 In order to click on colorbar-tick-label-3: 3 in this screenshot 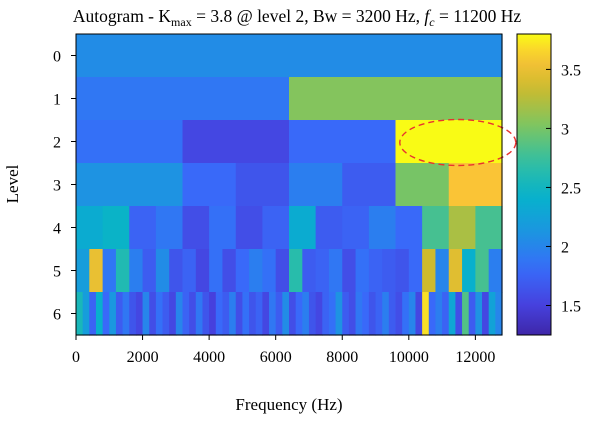, I will do `click(565, 129)`.